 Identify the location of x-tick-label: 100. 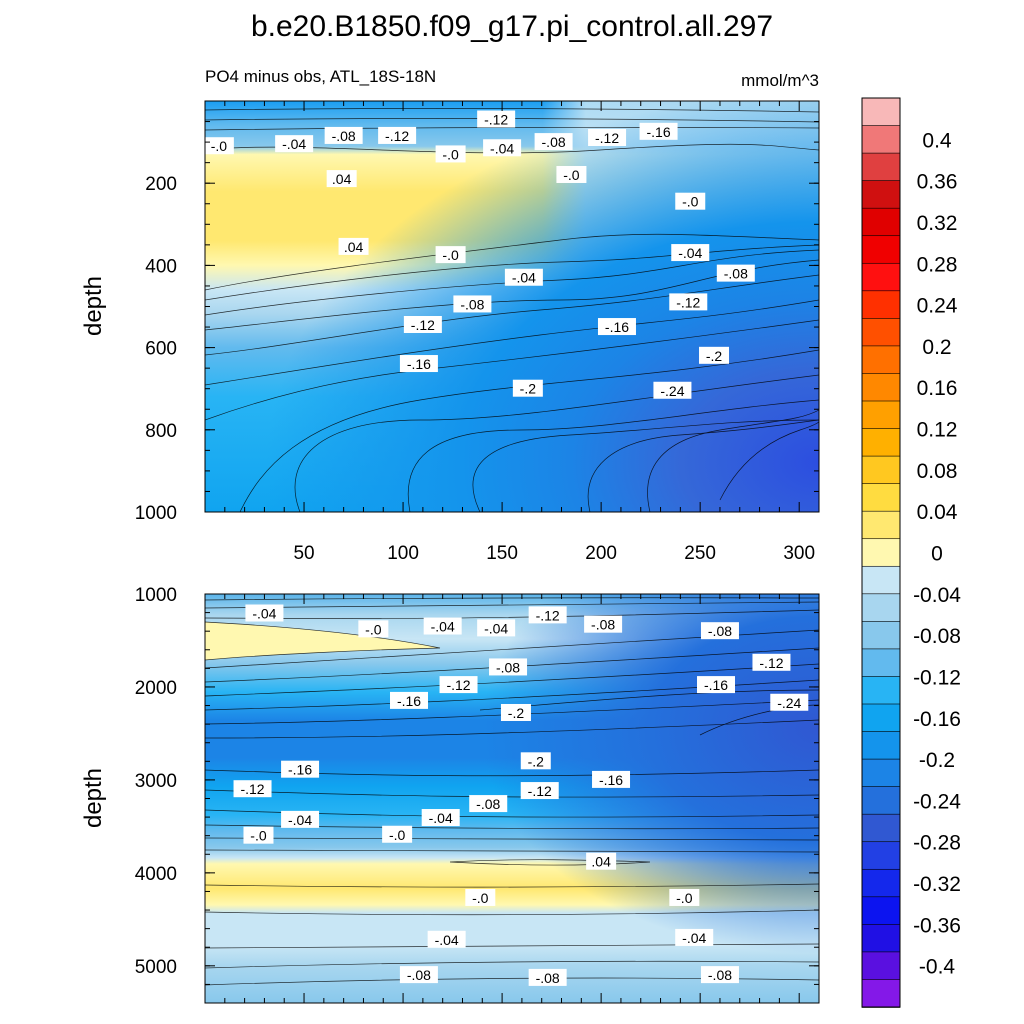
(403, 553).